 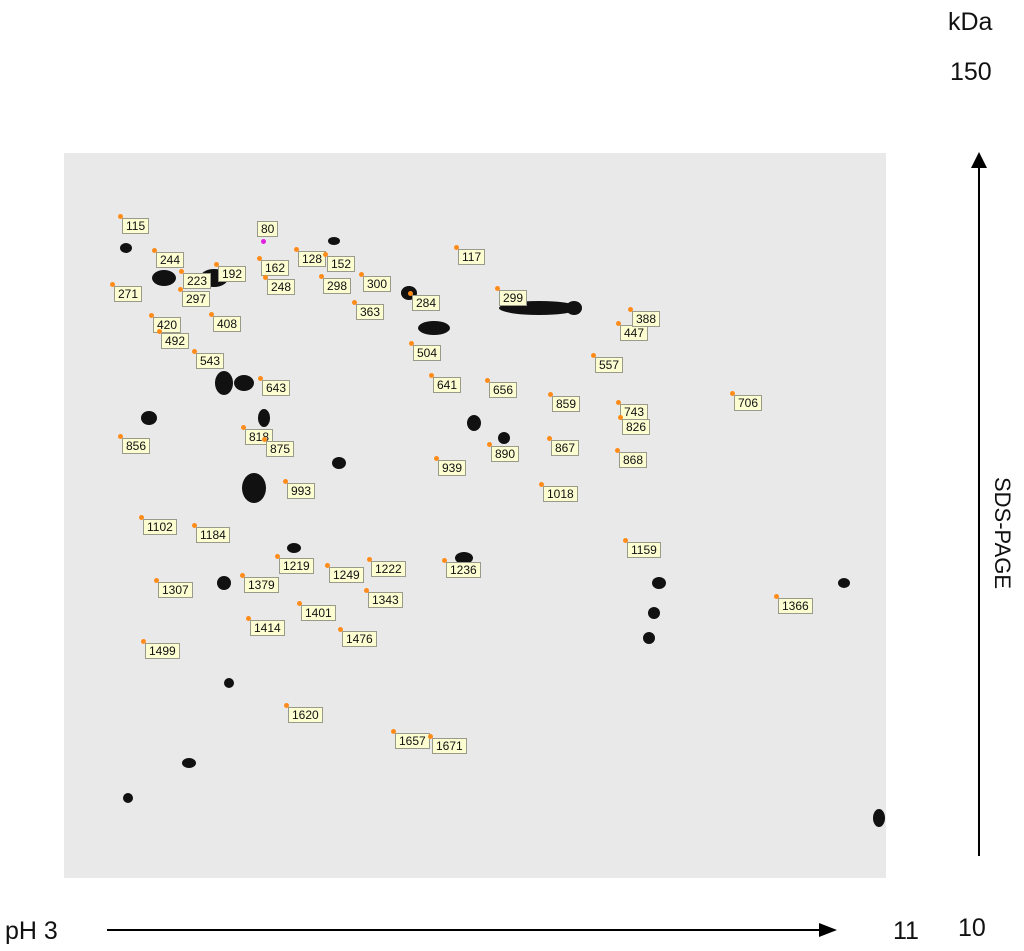 What do you see at coordinates (261, 585) in the screenshot?
I see `spot-label: 1379` at bounding box center [261, 585].